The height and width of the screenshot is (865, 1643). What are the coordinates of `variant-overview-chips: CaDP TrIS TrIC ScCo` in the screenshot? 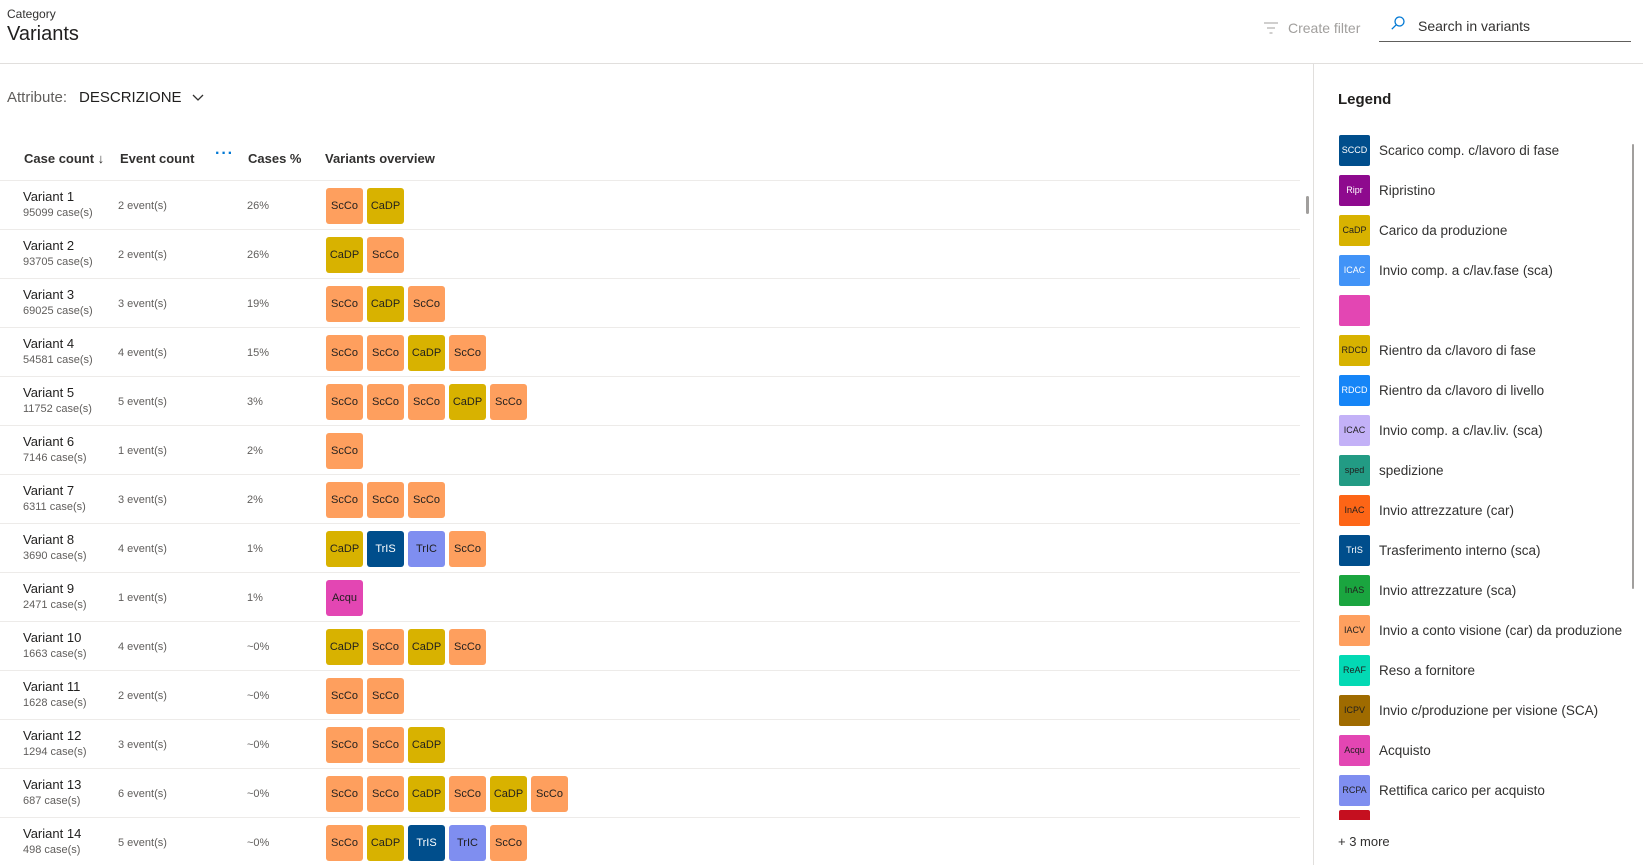 It's located at (406, 549).